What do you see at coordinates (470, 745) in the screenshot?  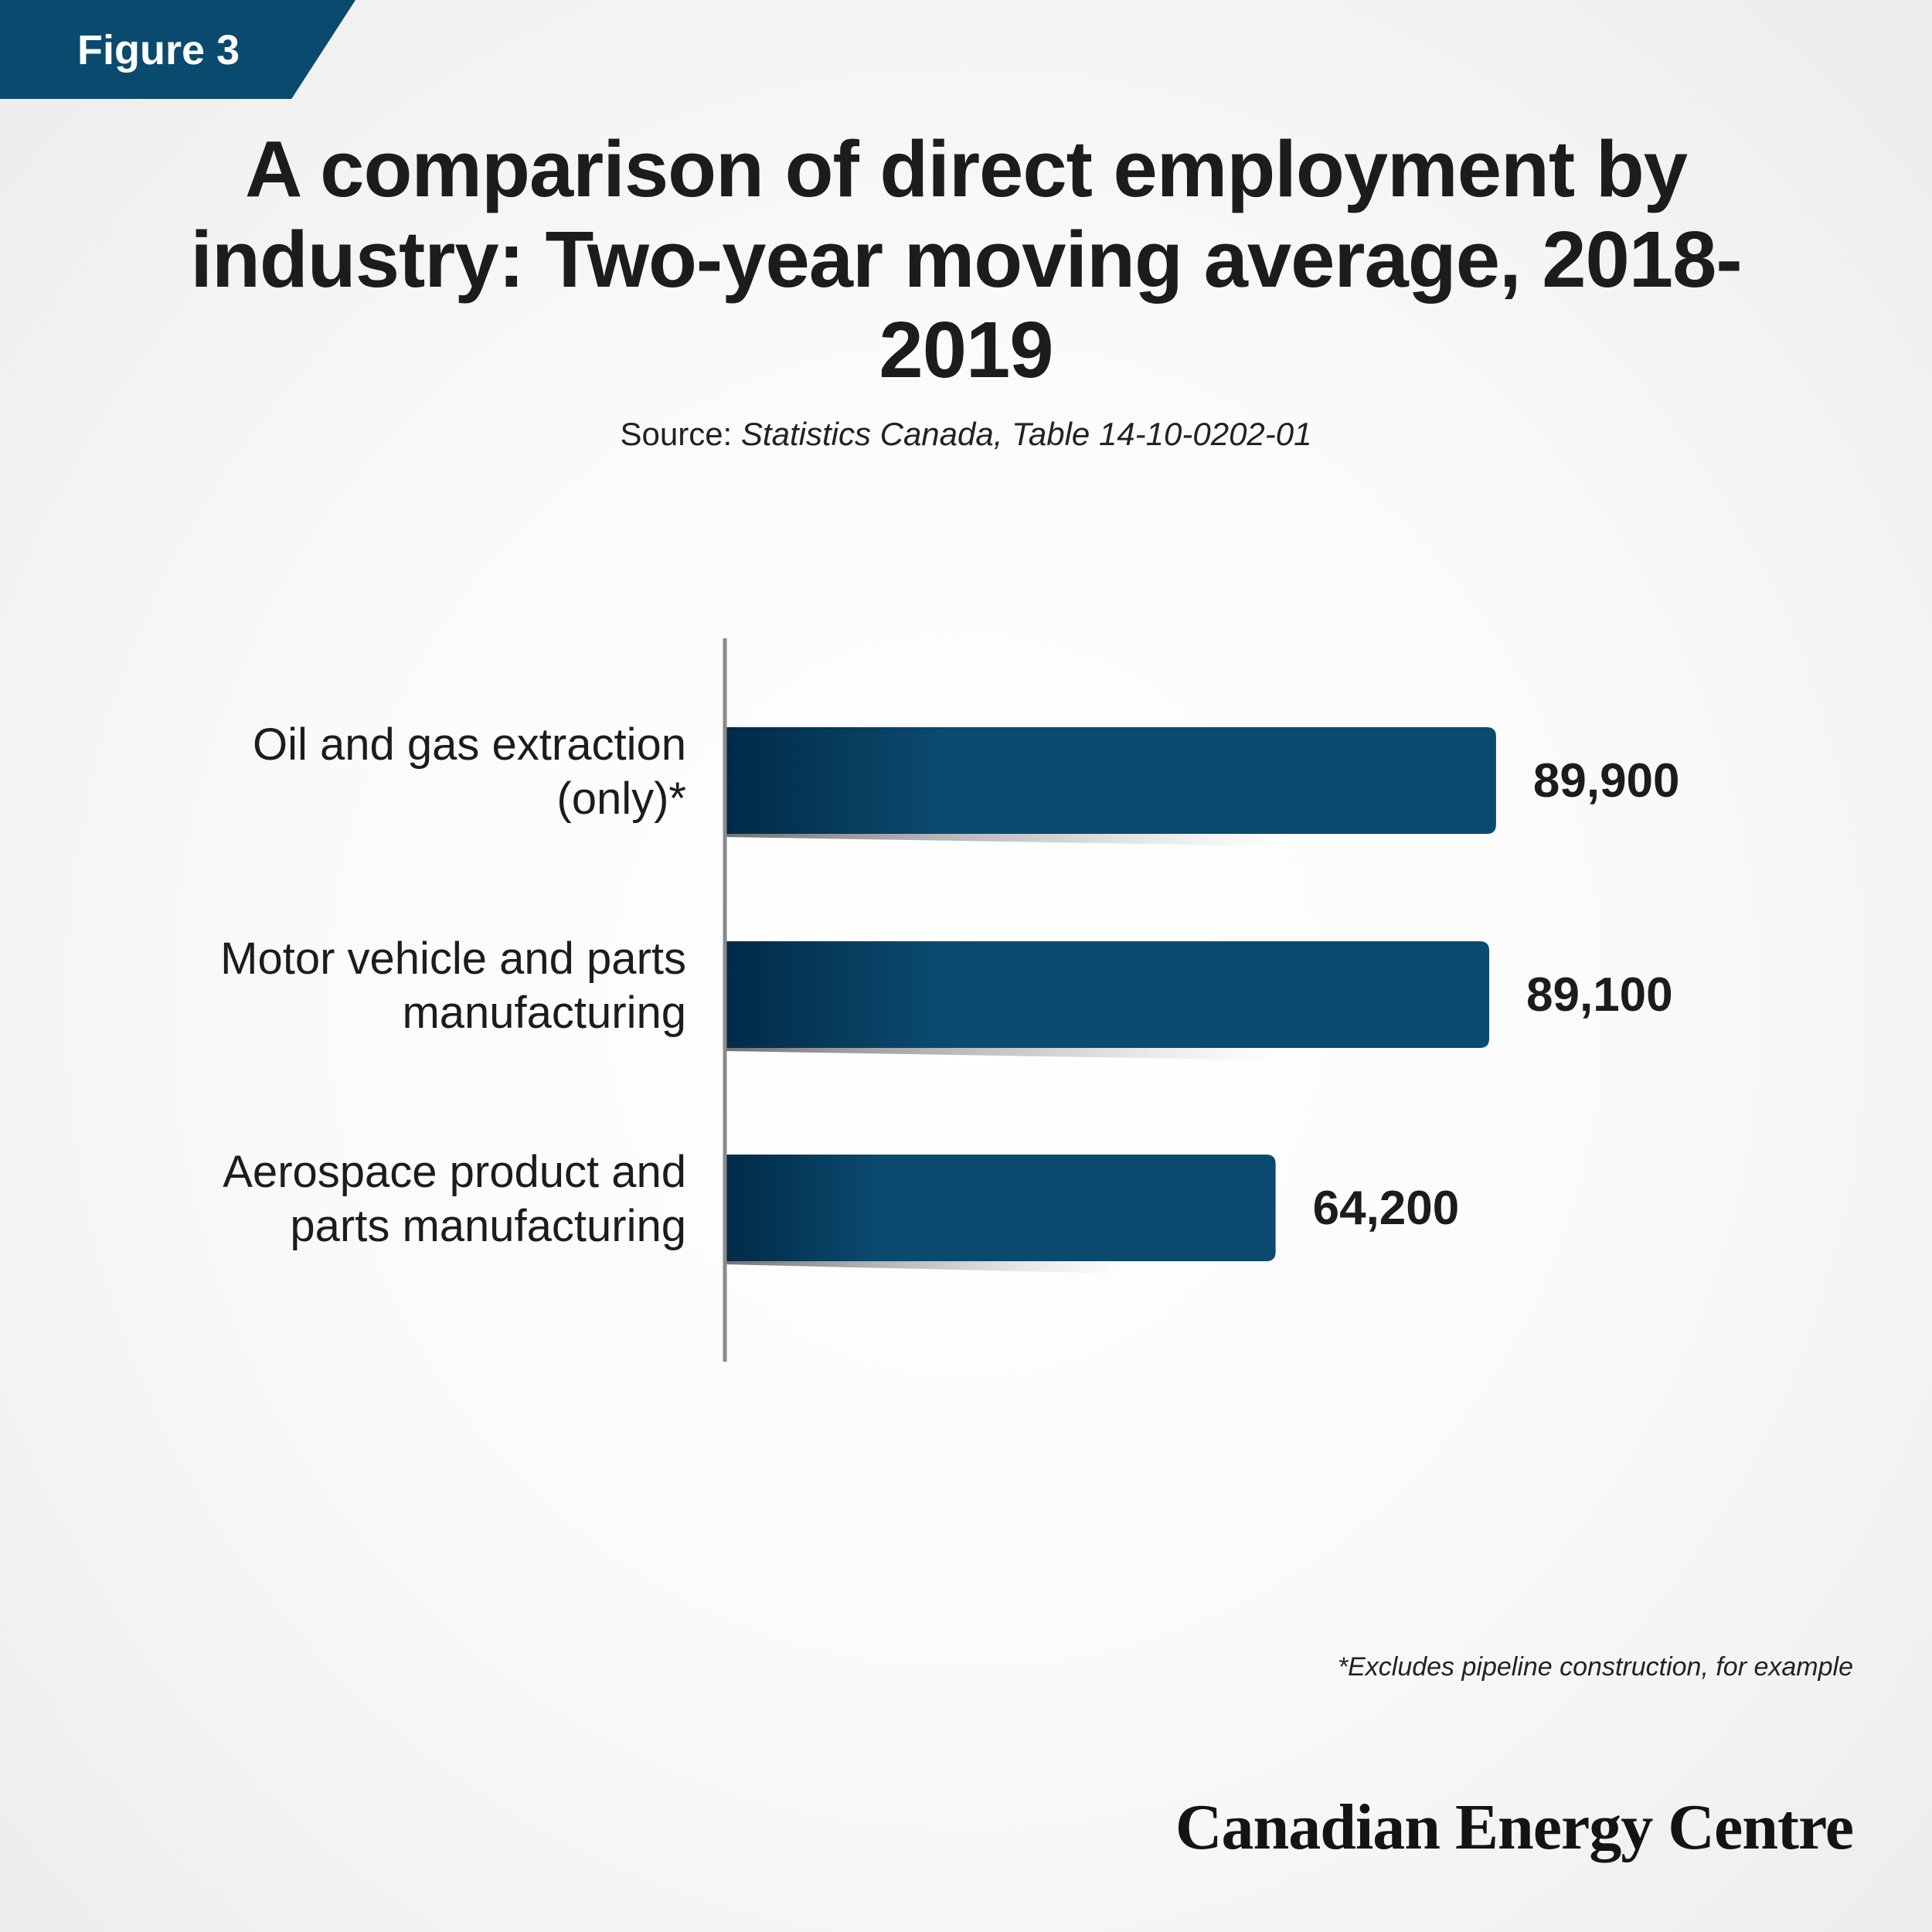 I see `category-label-line: Oil and gas extraction` at bounding box center [470, 745].